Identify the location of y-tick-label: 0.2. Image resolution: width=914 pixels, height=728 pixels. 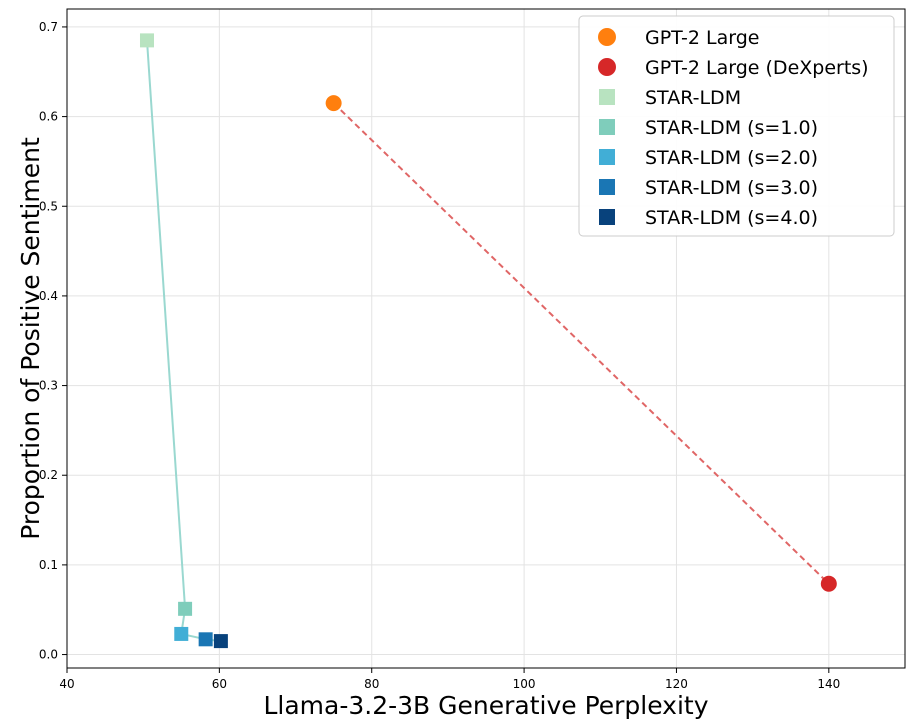
(48, 475).